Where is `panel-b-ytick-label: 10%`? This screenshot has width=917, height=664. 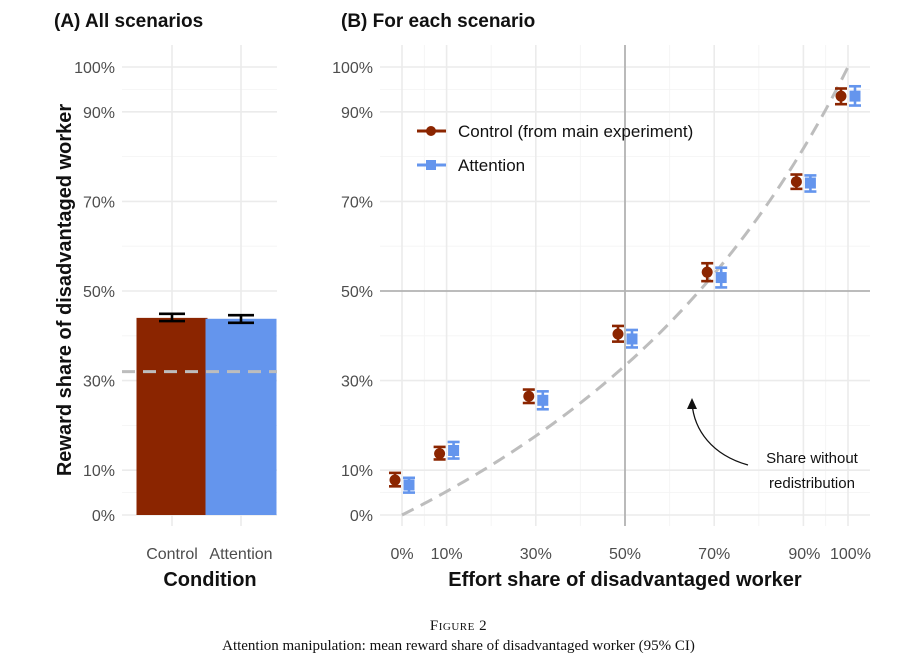 panel-b-ytick-label: 10% is located at coordinates (357, 471).